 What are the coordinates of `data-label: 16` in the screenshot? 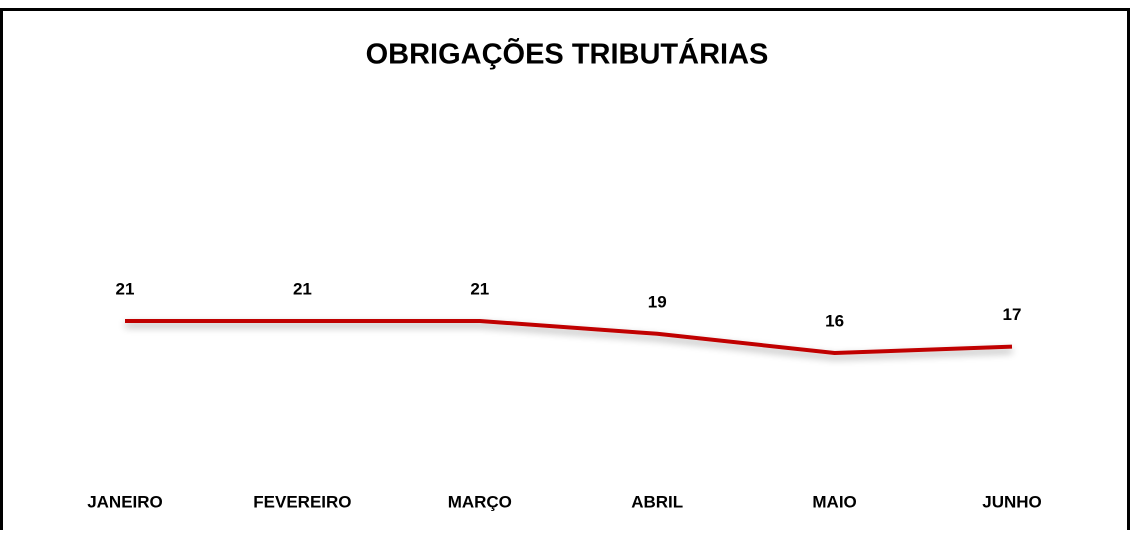 It's located at (834, 320).